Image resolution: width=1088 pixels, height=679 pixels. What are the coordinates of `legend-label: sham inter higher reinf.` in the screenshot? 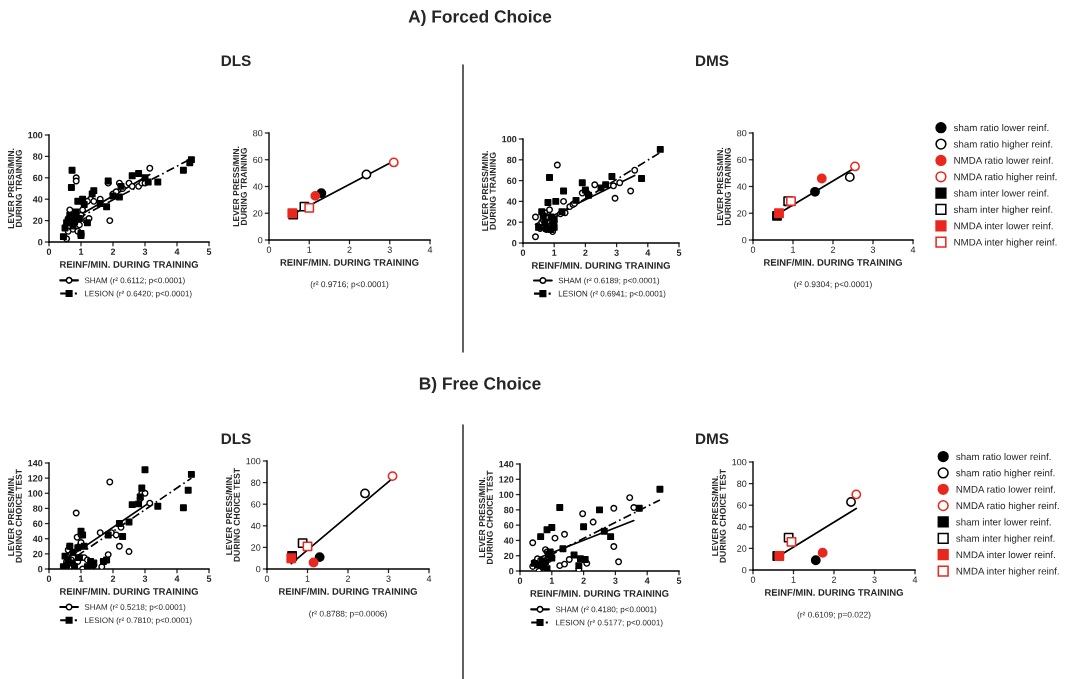 It's located at (1005, 539).